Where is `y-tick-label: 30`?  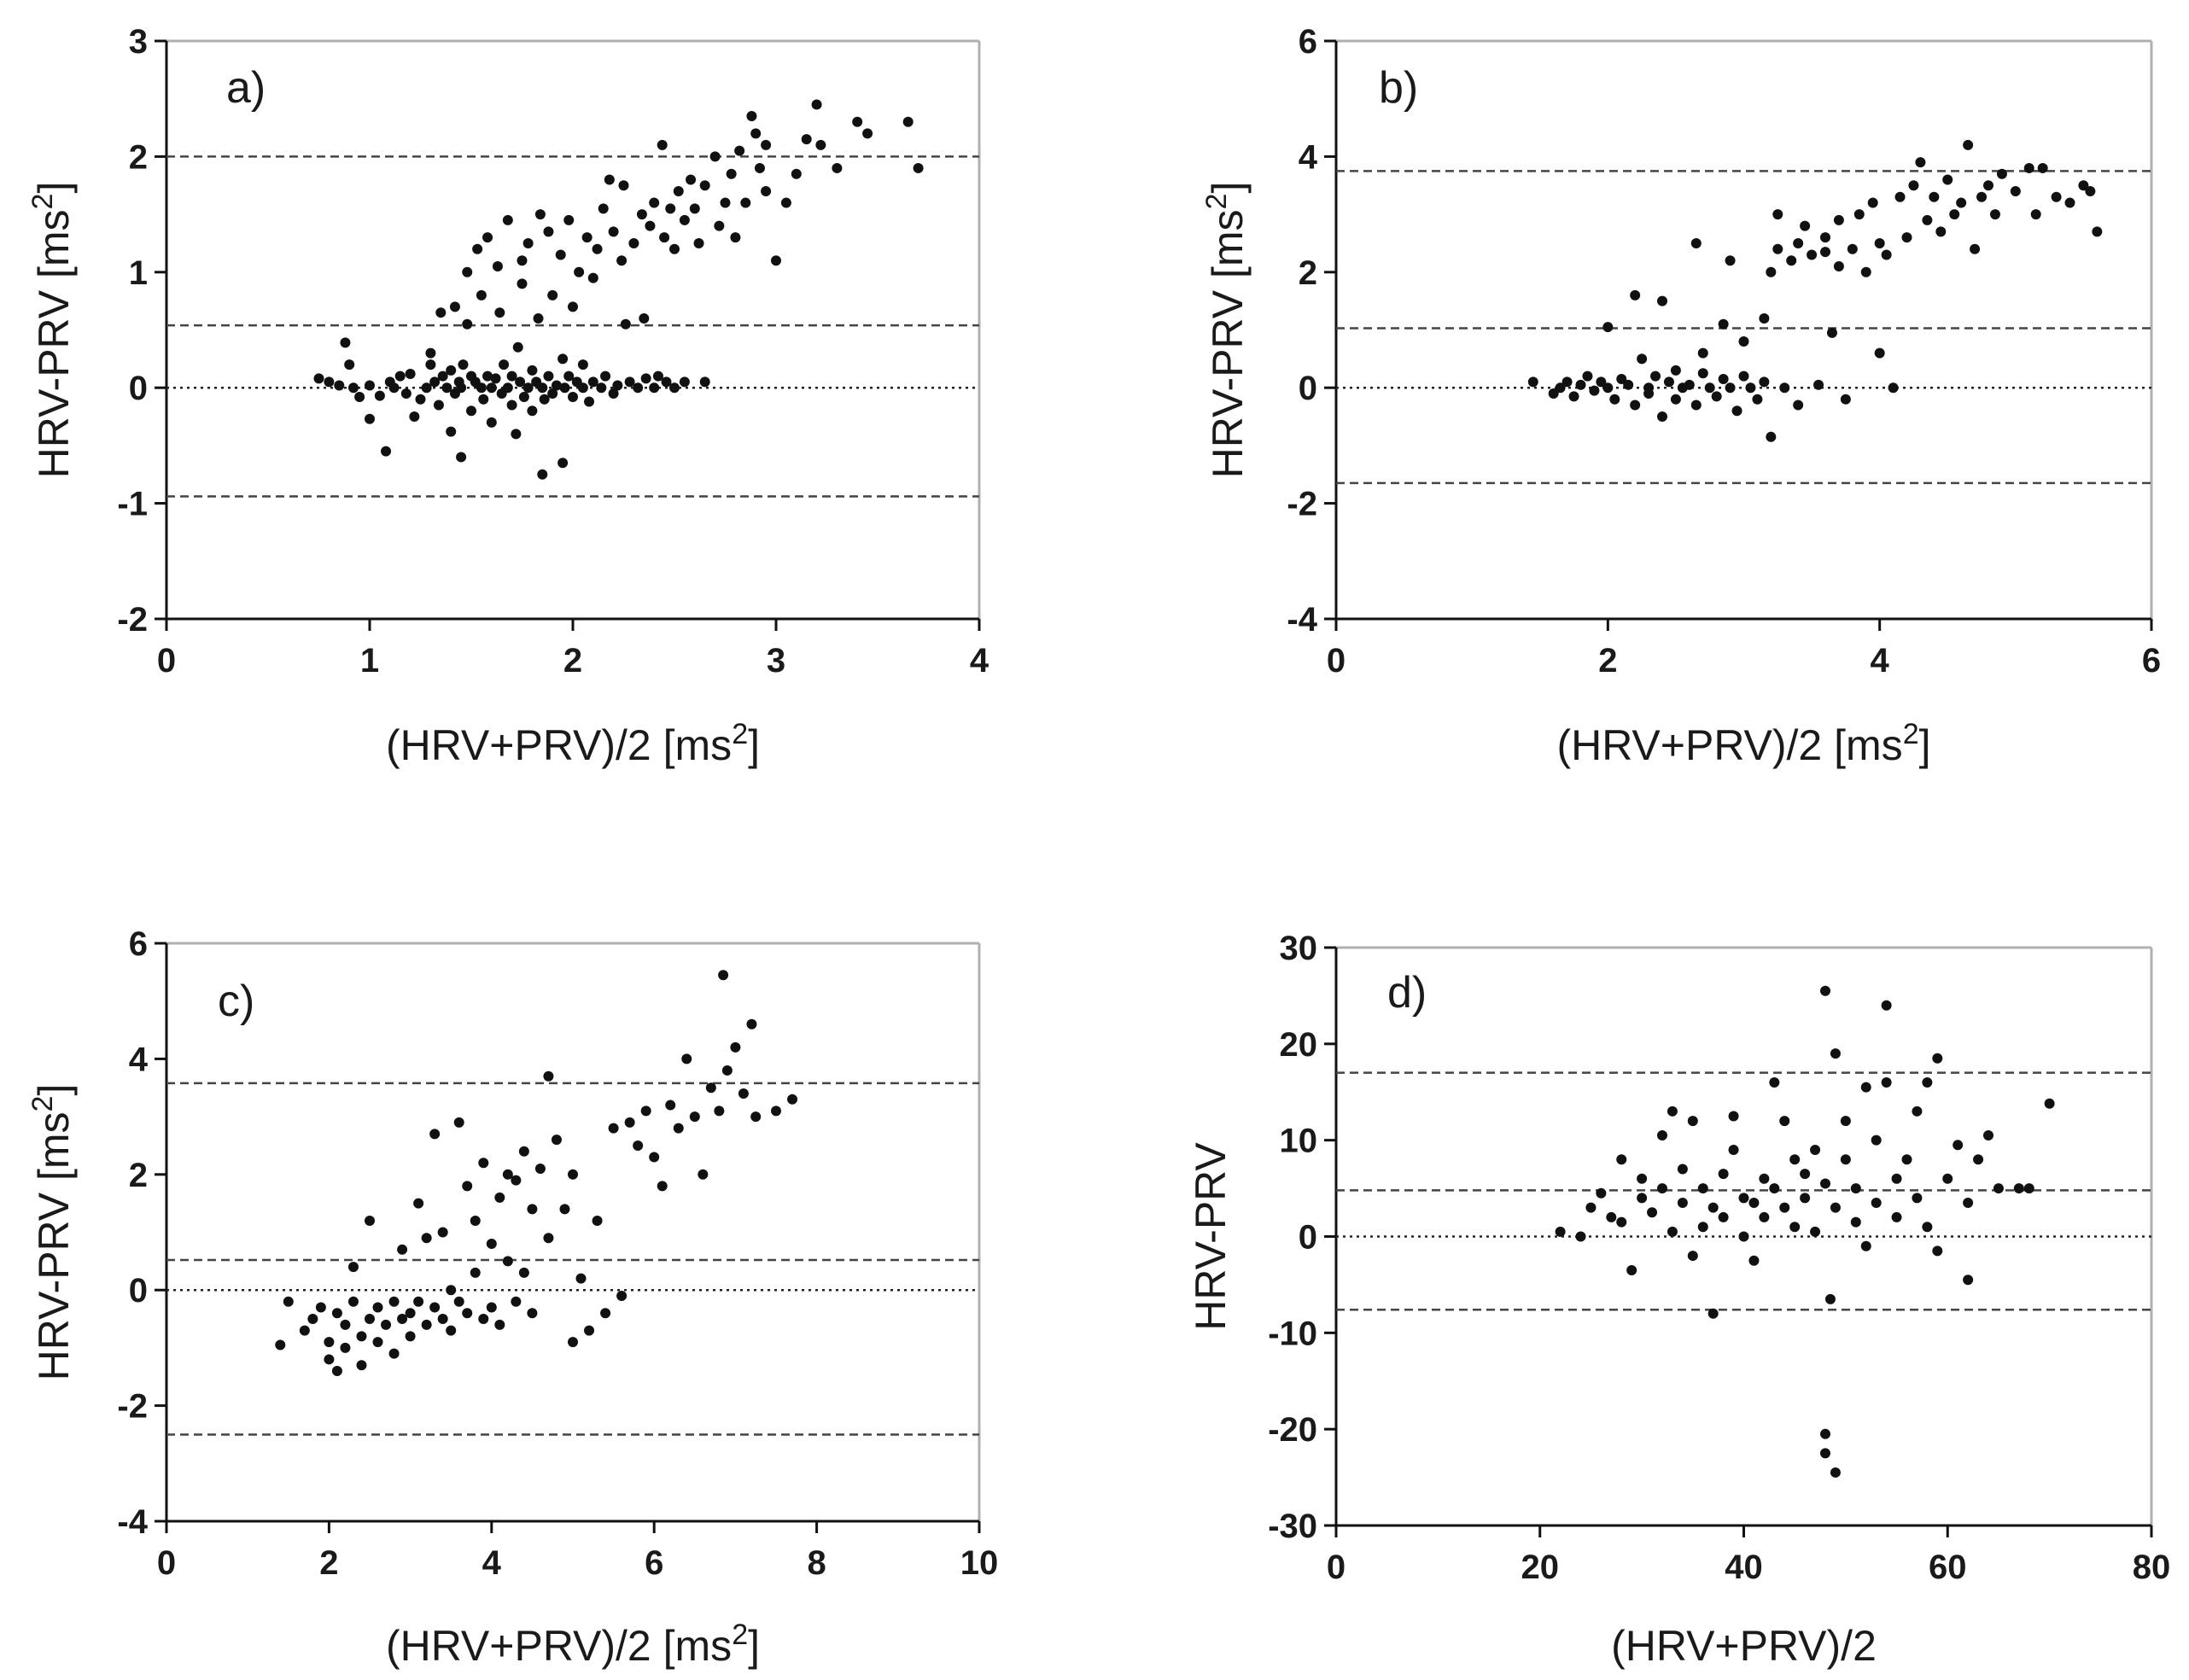 y-tick-label: 30 is located at coordinates (1299, 949).